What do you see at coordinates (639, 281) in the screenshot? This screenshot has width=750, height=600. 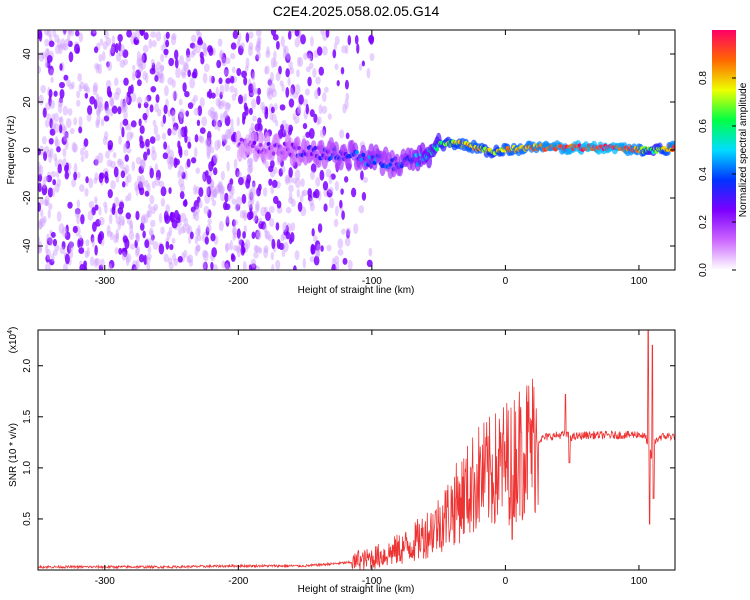 I see `spectrogram-x-tick-label: 100` at bounding box center [639, 281].